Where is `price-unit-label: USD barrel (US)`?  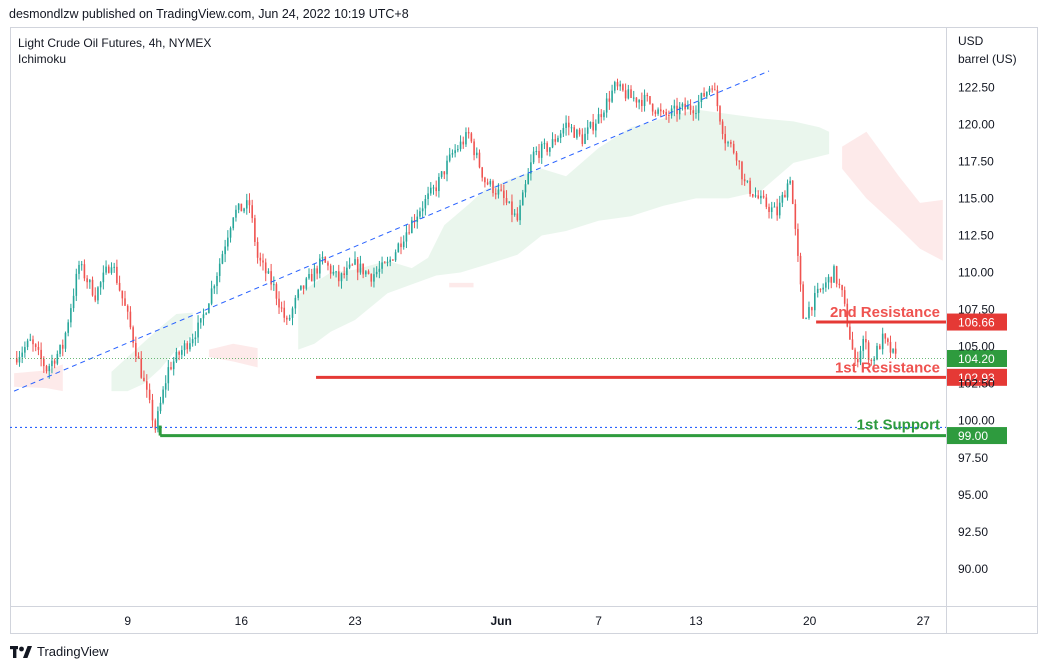
price-unit-label: USD barrel (US) is located at coordinates (987, 50).